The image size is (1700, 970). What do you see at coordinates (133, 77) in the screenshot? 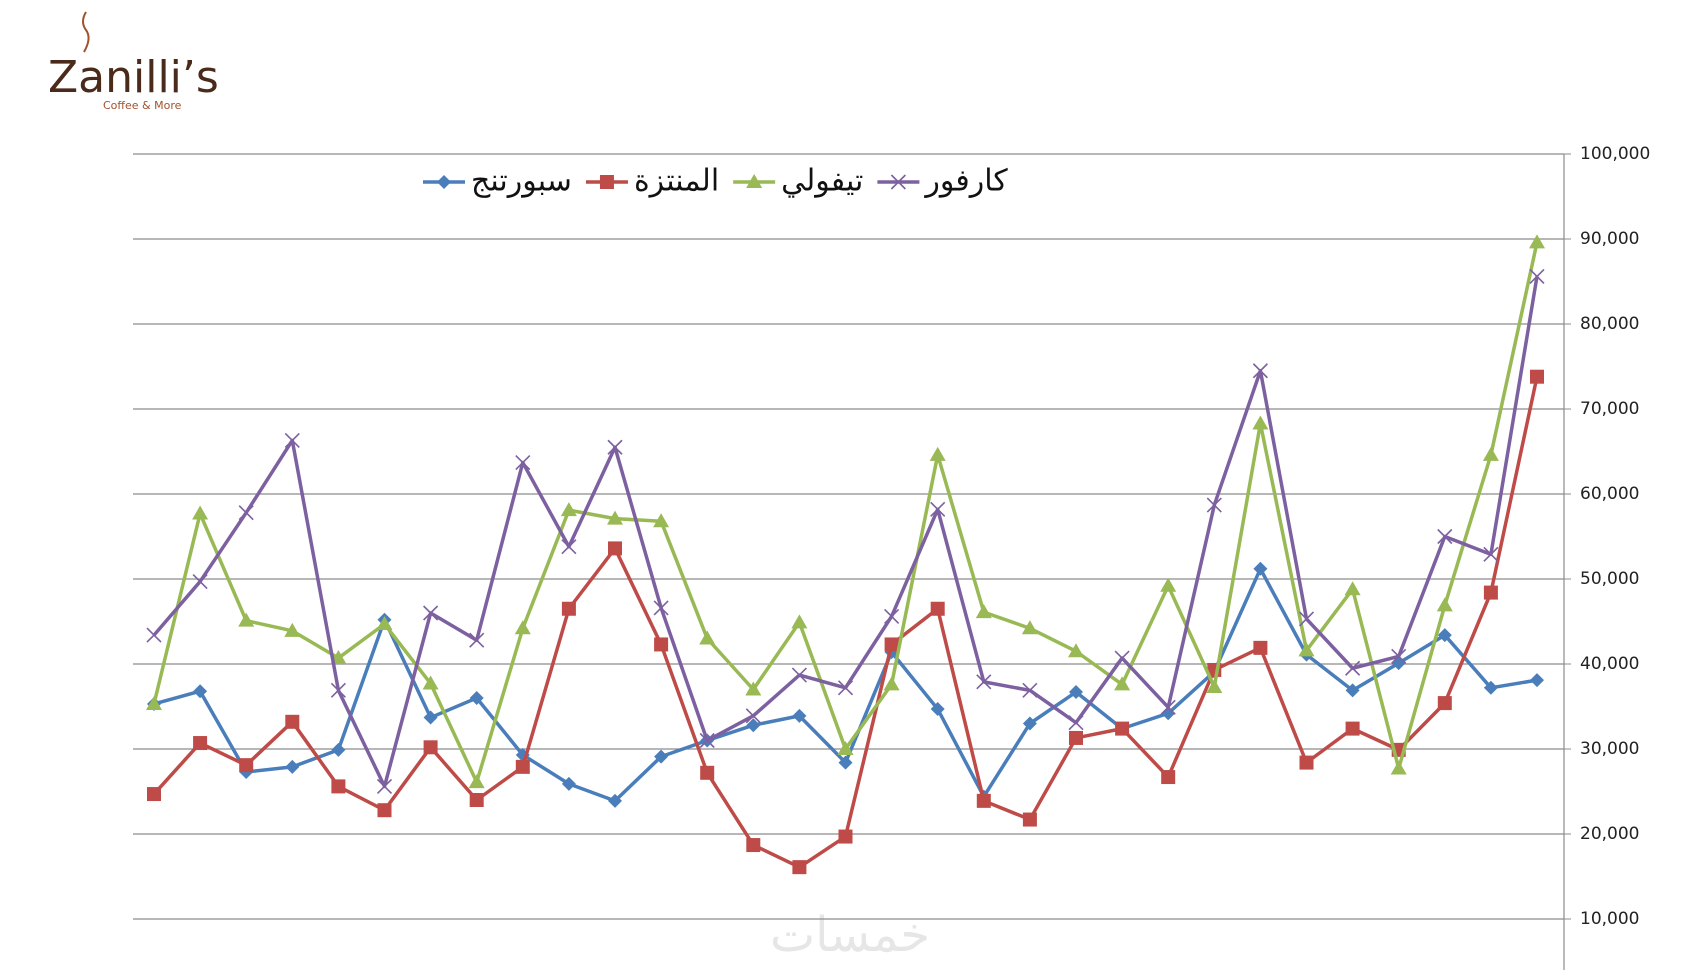
I see `logo-name: Zanilli’s` at bounding box center [133, 77].